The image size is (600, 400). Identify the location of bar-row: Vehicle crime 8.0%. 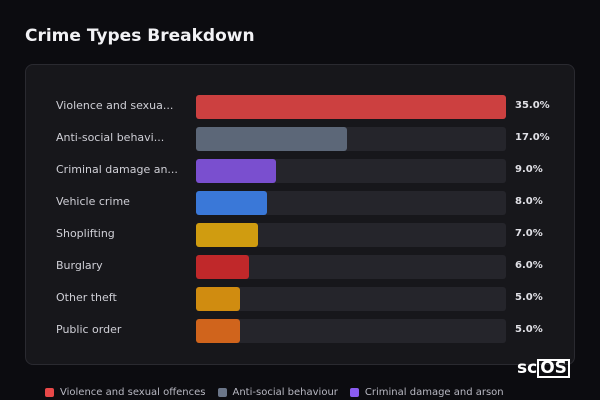
(301, 203).